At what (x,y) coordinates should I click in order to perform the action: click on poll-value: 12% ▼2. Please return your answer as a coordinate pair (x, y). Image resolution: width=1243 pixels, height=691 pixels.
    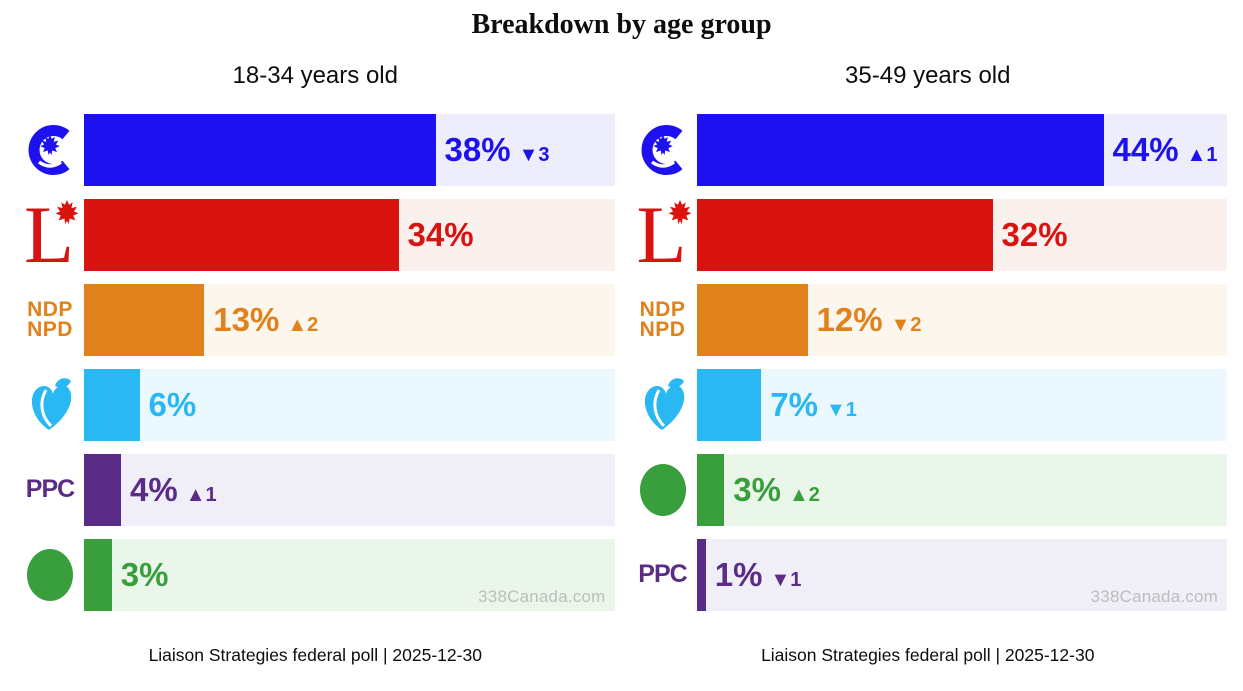
    Looking at the image, I should click on (869, 320).